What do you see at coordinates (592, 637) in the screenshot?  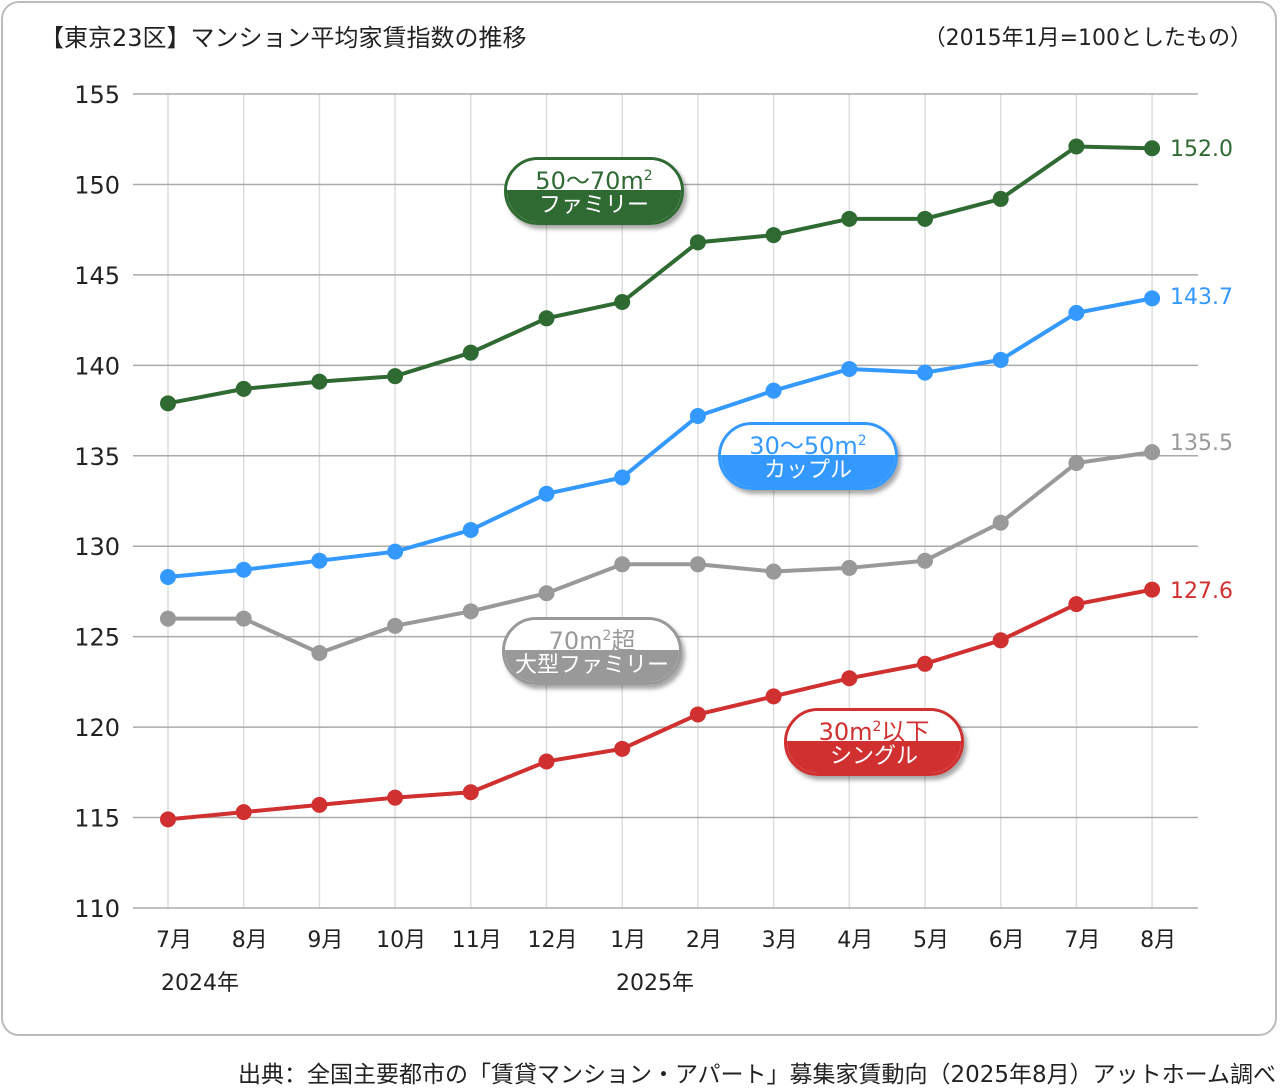 I see `series-label-size: 70m2超` at bounding box center [592, 637].